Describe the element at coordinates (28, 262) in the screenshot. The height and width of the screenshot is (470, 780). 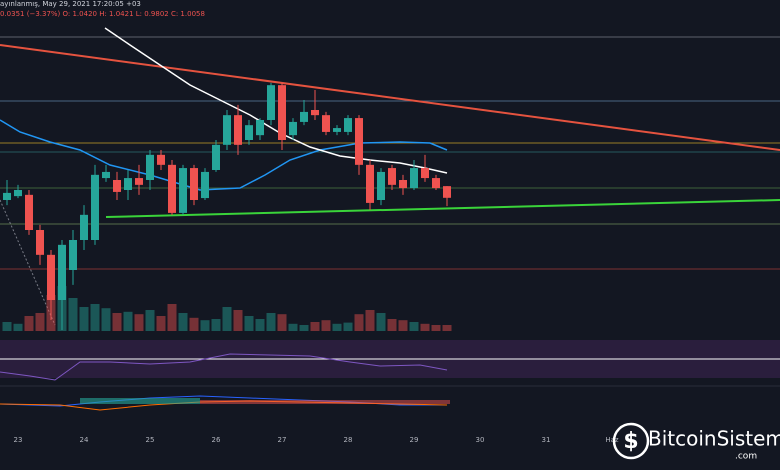
I see `projection` at that location.